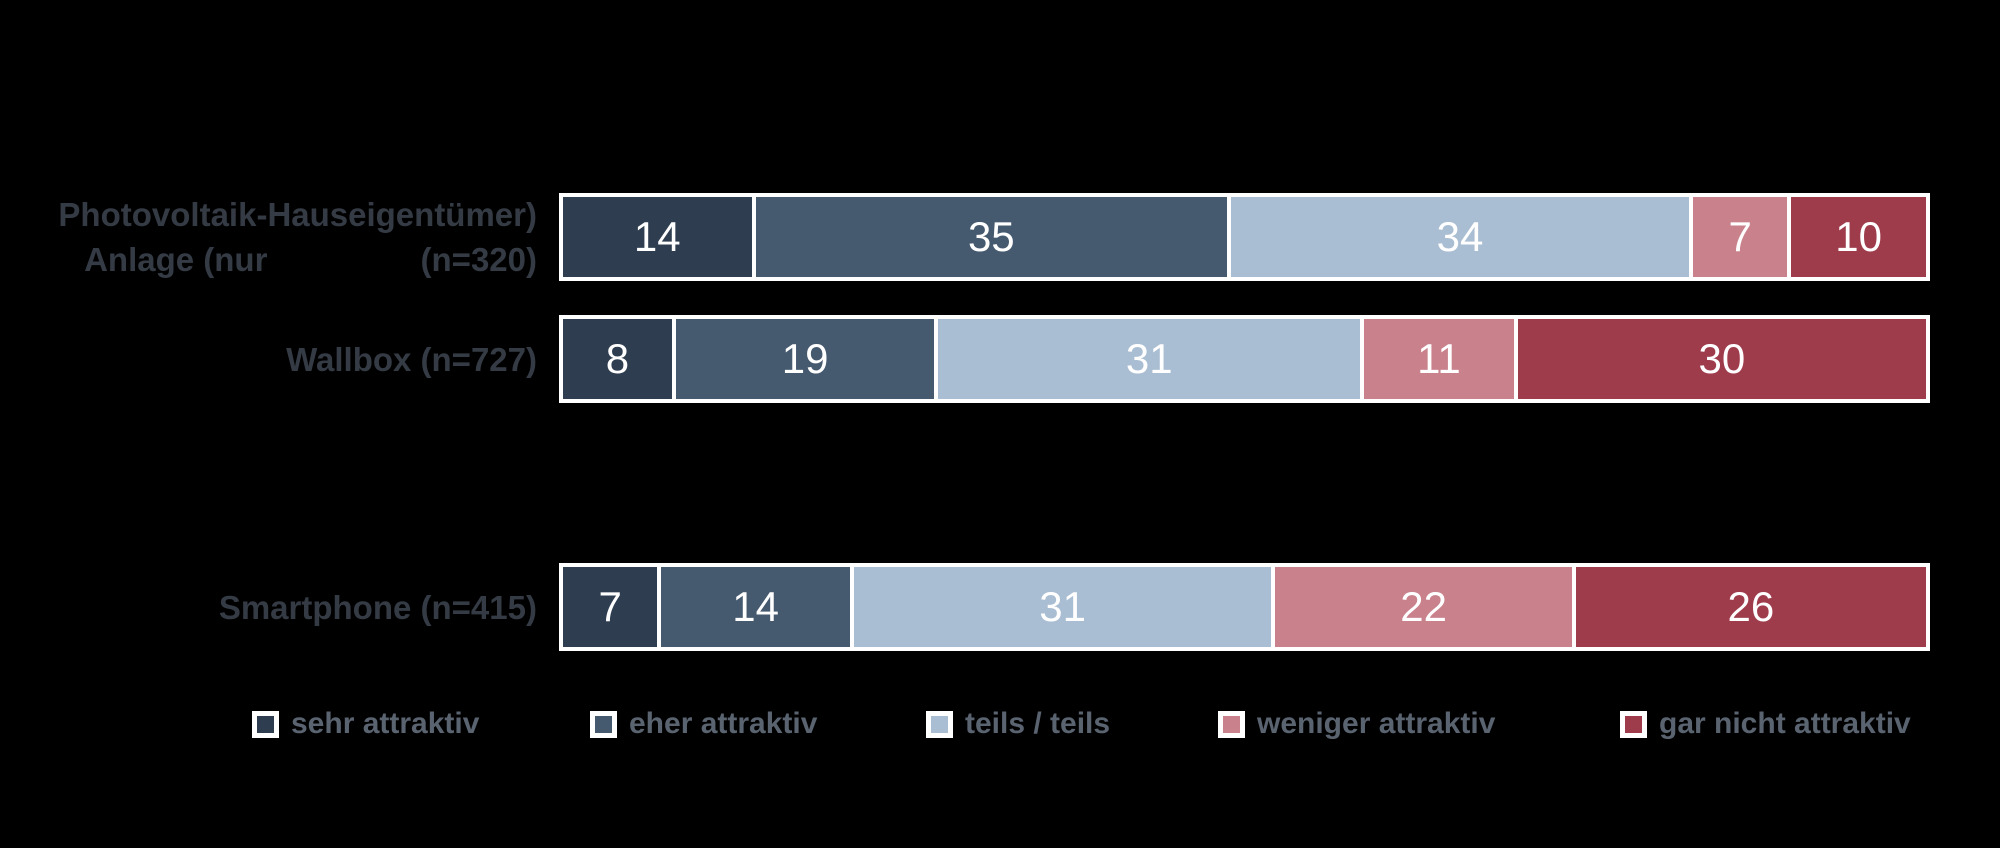 This screenshot has width=2000, height=848. I want to click on bar-value-label: 19, so click(805, 358).